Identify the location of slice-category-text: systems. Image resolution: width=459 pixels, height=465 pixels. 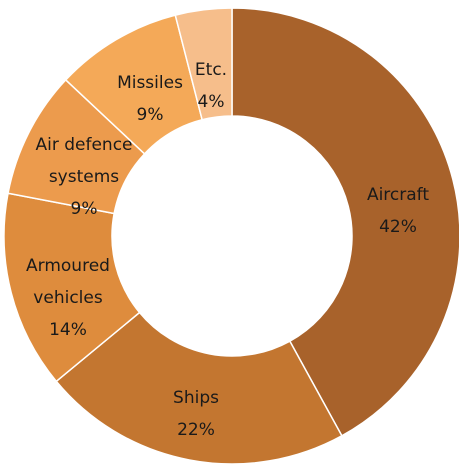
(84, 177).